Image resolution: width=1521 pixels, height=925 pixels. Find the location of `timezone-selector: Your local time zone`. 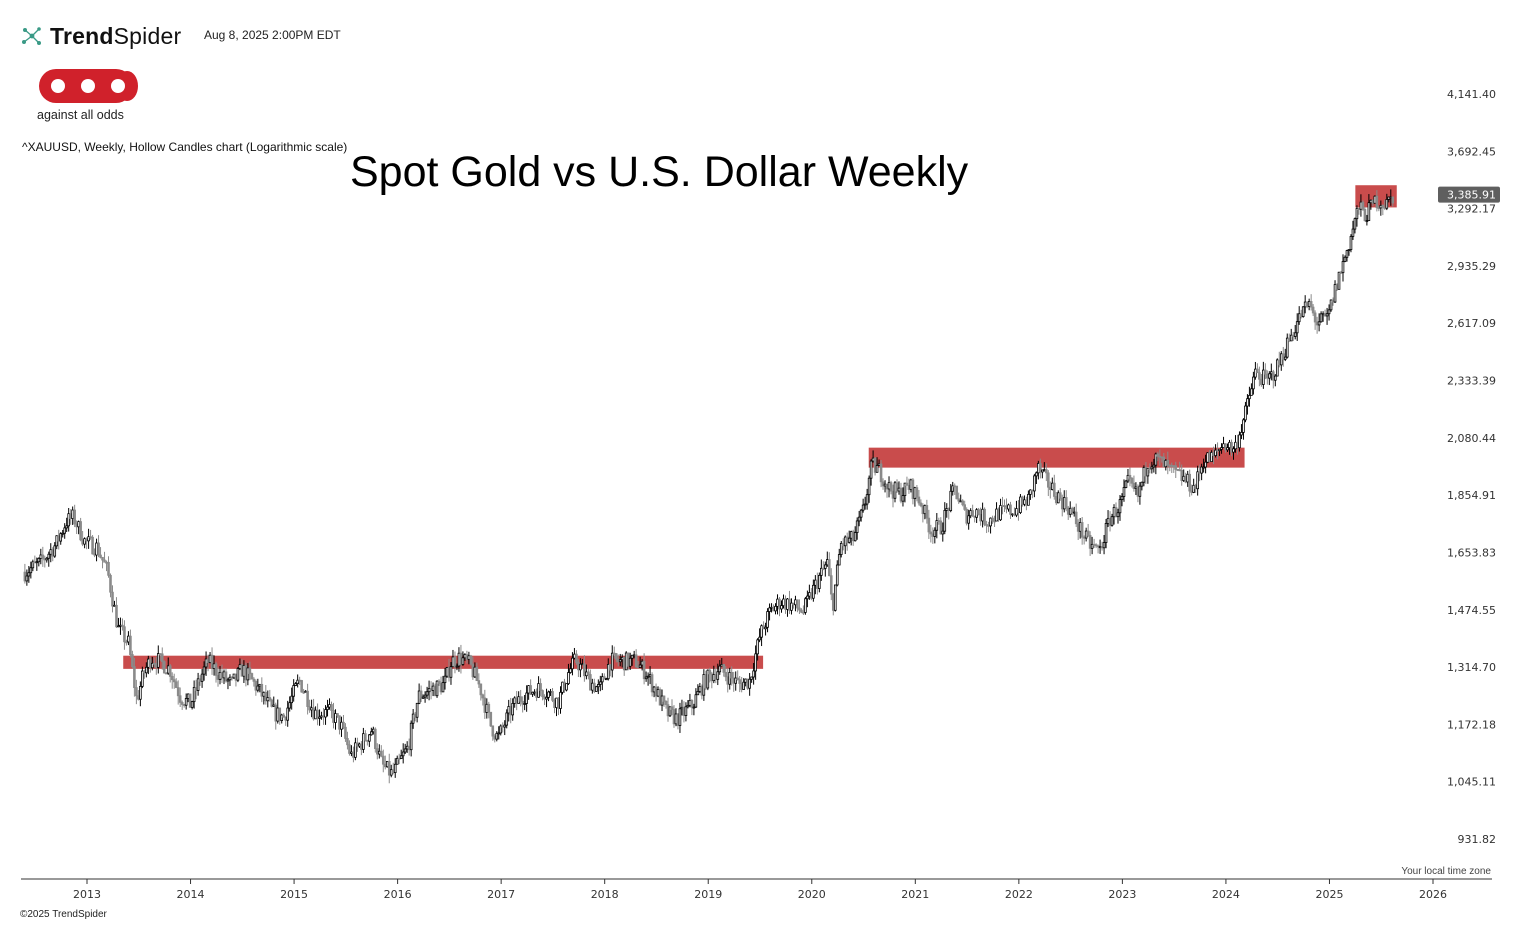

timezone-selector: Your local time zone is located at coordinates (1446, 871).